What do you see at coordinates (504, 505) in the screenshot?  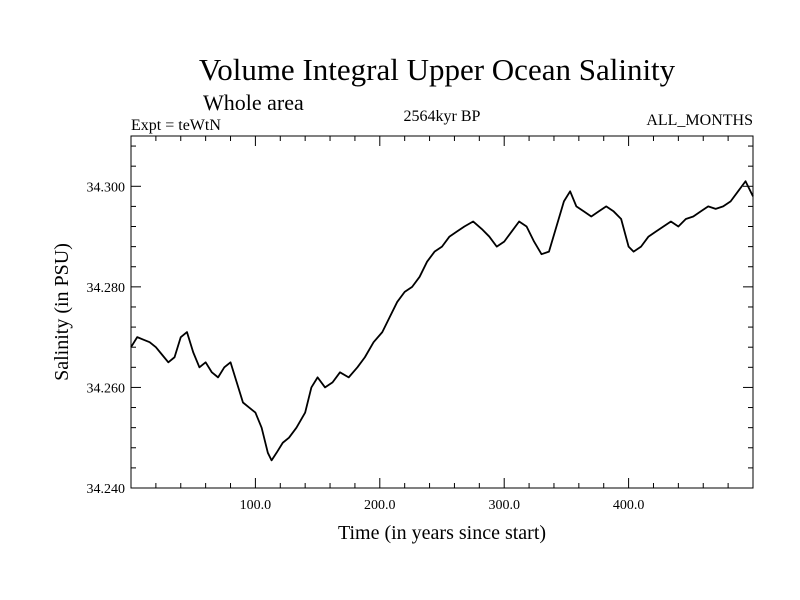 I see `x-tick-label: 300.0` at bounding box center [504, 505].